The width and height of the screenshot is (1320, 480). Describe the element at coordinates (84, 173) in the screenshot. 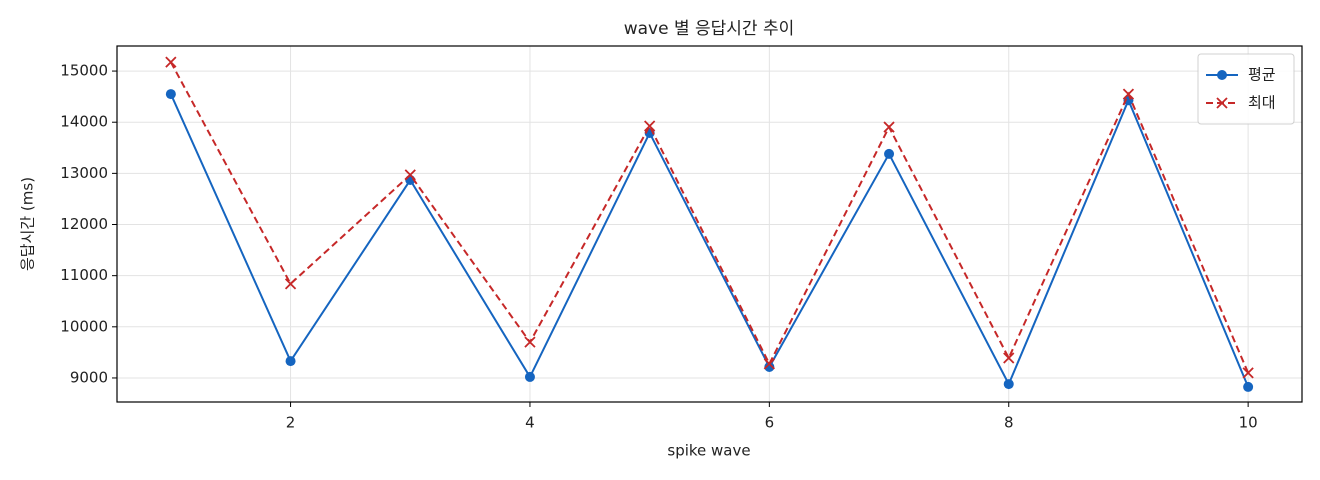

I see `y-tick-label: 13000` at that location.